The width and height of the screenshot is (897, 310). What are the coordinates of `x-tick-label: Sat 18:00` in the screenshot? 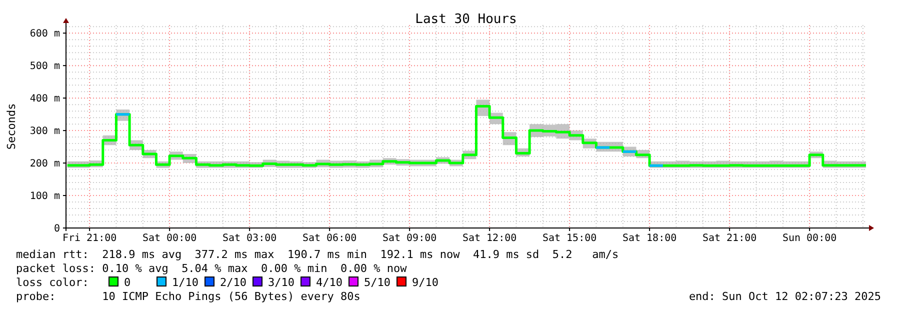 It's located at (649, 238).